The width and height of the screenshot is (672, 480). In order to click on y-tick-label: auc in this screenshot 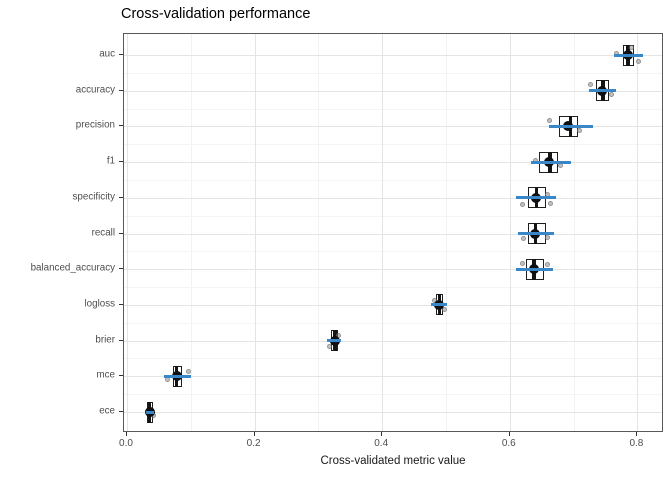, I will do `click(107, 54)`.